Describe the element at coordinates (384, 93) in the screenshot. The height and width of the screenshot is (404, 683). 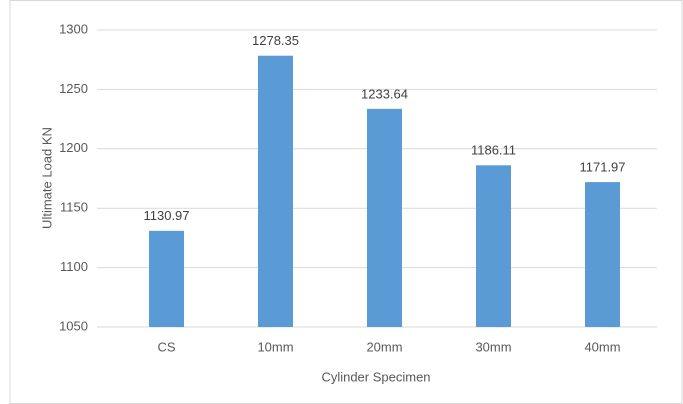
I see `data-label: 1233.64` at that location.